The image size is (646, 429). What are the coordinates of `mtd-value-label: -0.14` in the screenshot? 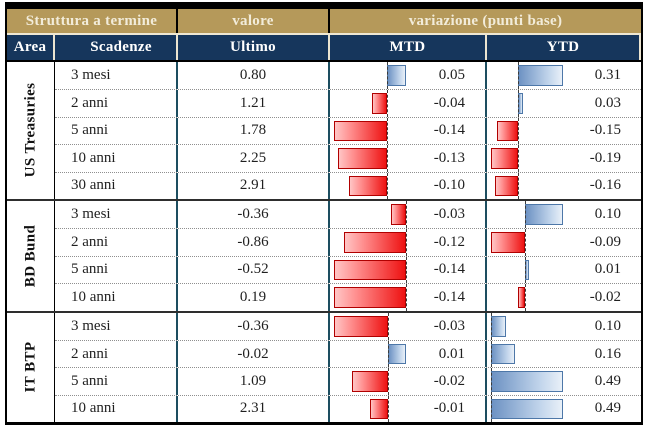 It's located at (449, 269).